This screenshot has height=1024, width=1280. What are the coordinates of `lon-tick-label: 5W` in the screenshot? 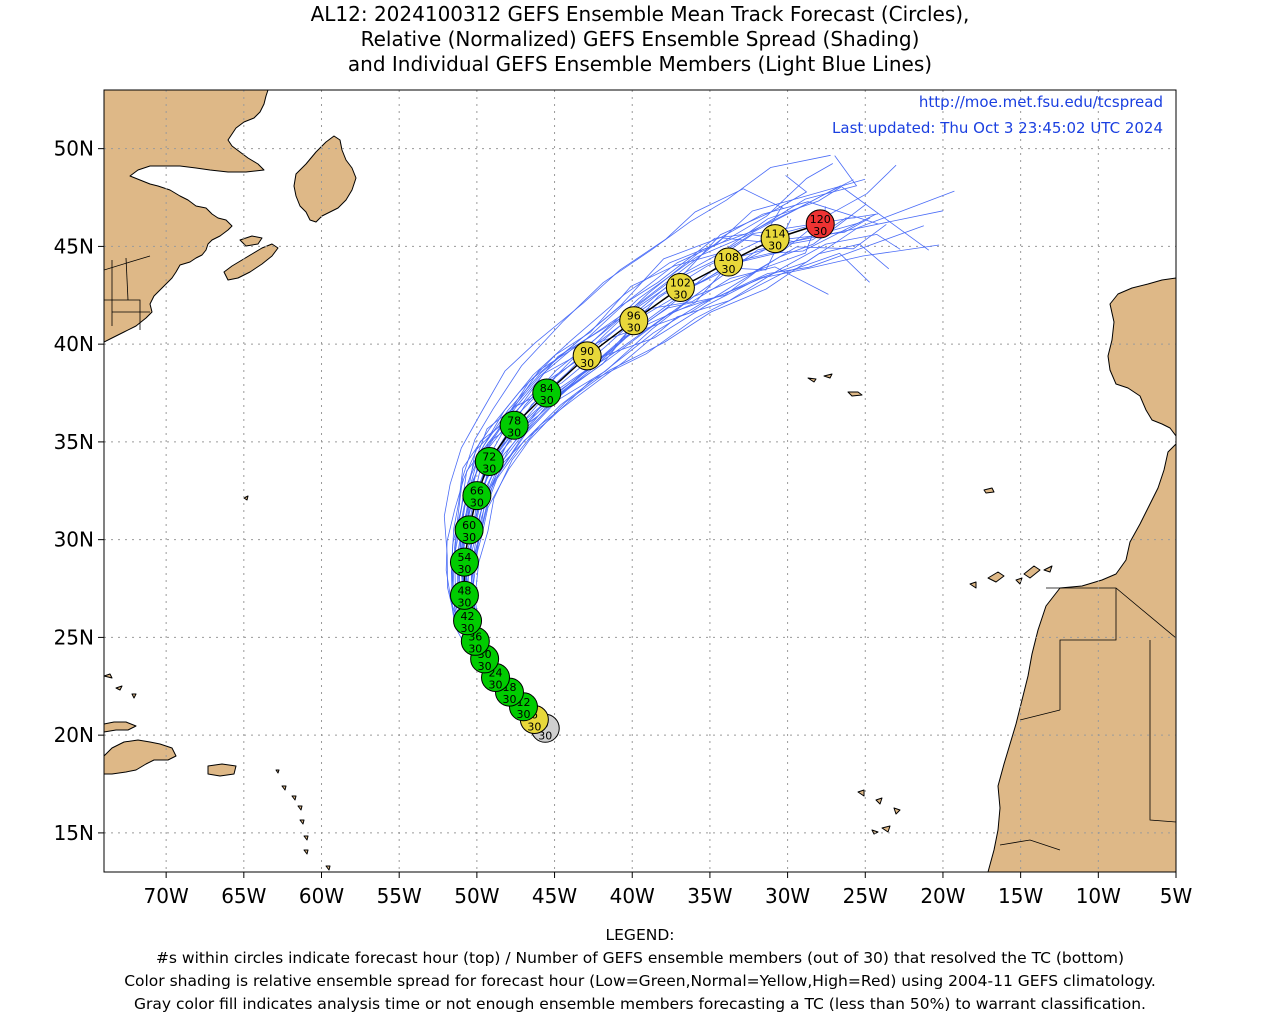 It's located at (1176, 896).